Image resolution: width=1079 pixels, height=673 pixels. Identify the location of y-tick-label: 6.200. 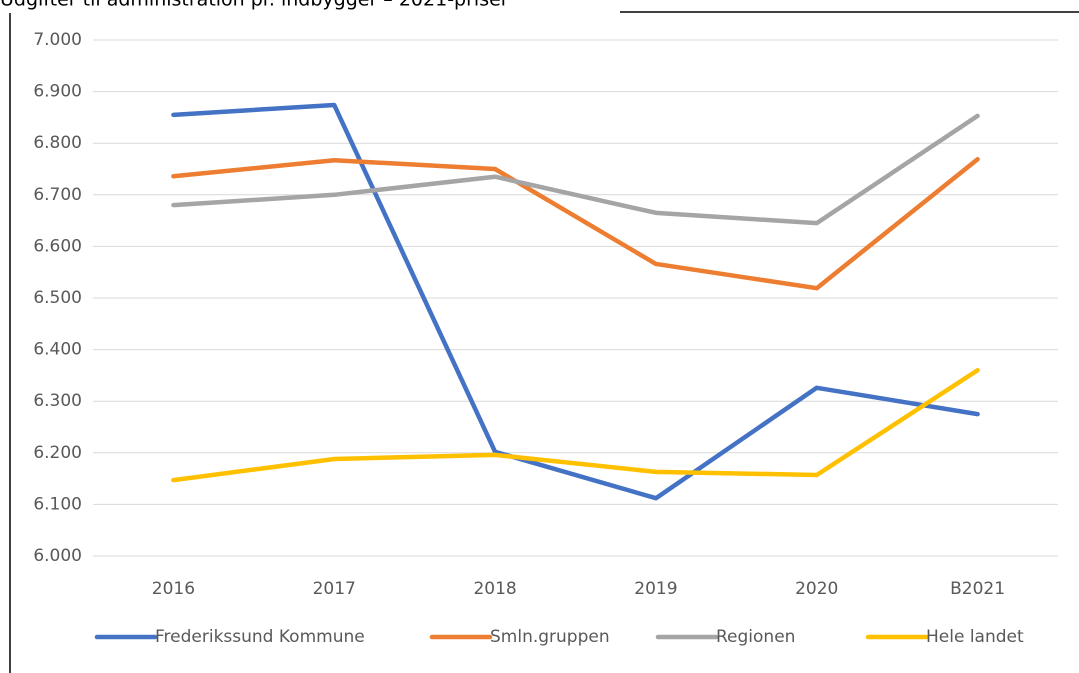
(57, 453).